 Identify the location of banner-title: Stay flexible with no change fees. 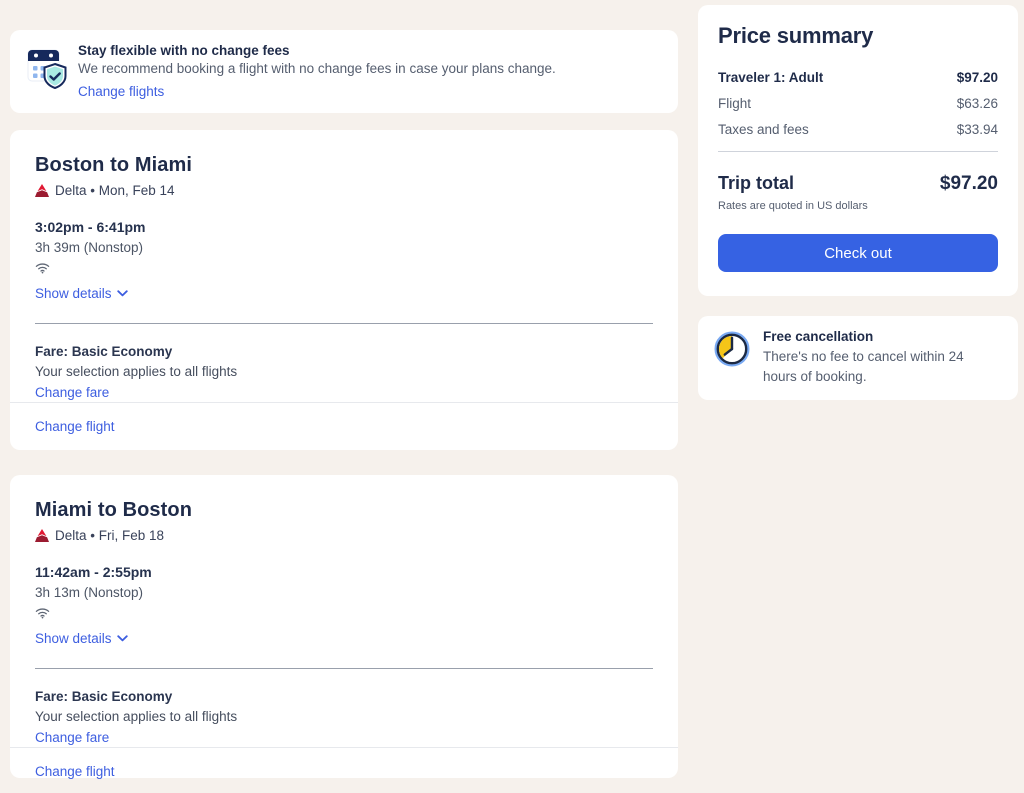
(184, 50).